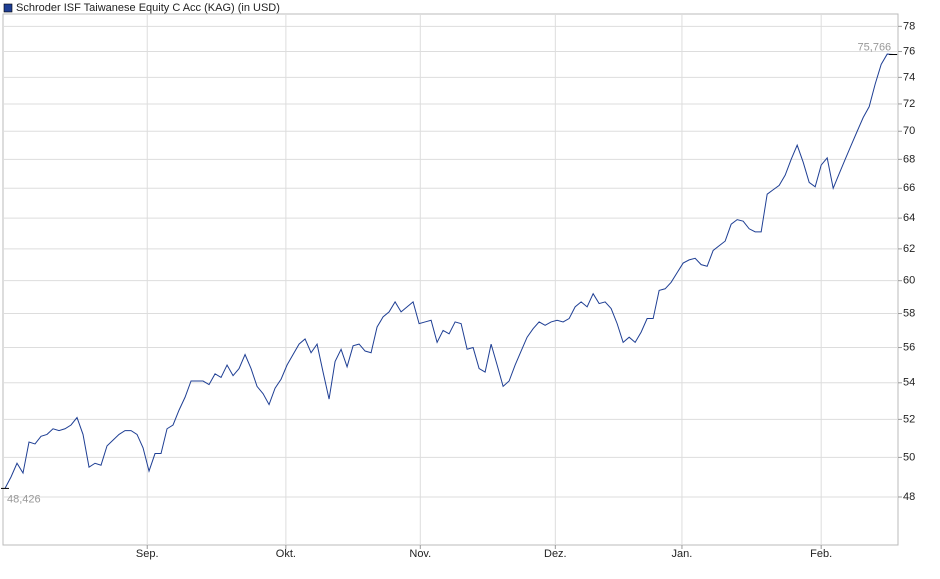  I want to click on y-tick-label: 66, so click(909, 188).